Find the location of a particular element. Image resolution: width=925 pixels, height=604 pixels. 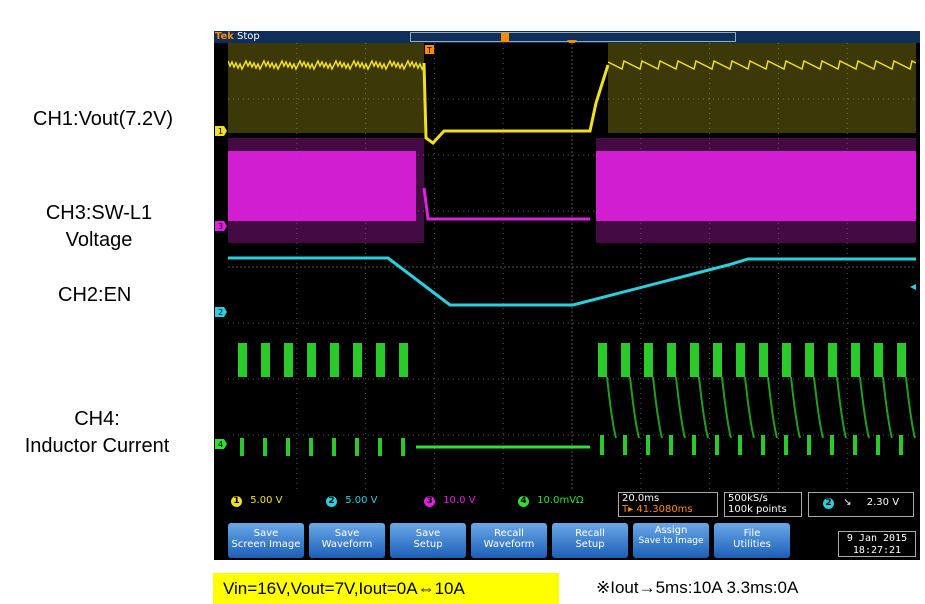

date-time-readout: 9 Jan 2015 18:27:21 is located at coordinates (877, 544).